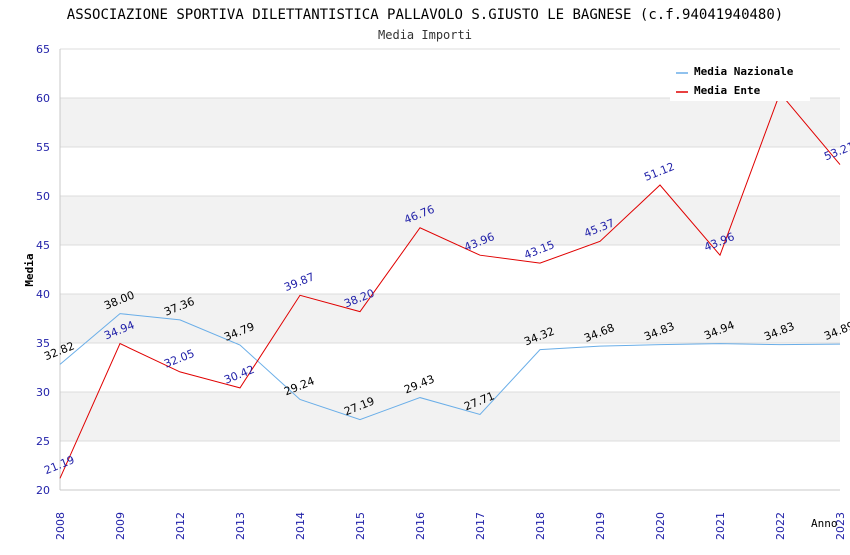 Image resolution: width=850 pixels, height=555 pixels. I want to click on y-tick-label: 25, so click(43, 441).